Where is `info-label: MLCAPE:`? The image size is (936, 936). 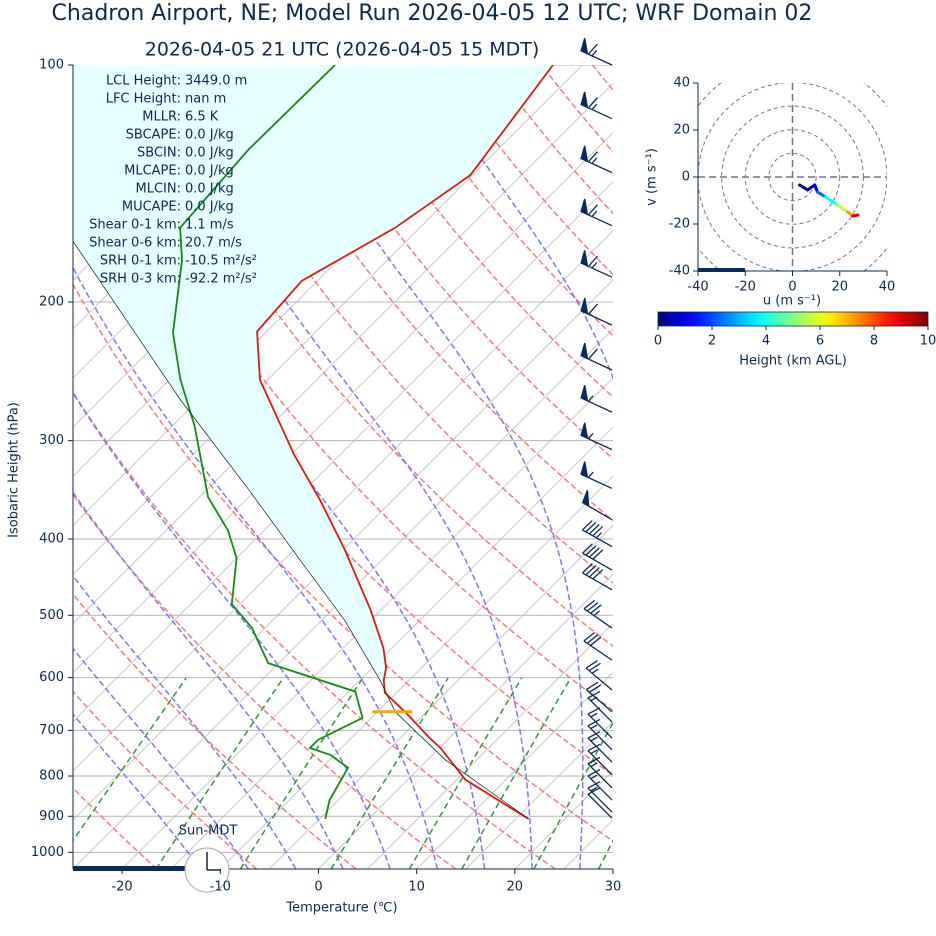 info-label: MLCAPE: is located at coordinates (152, 171).